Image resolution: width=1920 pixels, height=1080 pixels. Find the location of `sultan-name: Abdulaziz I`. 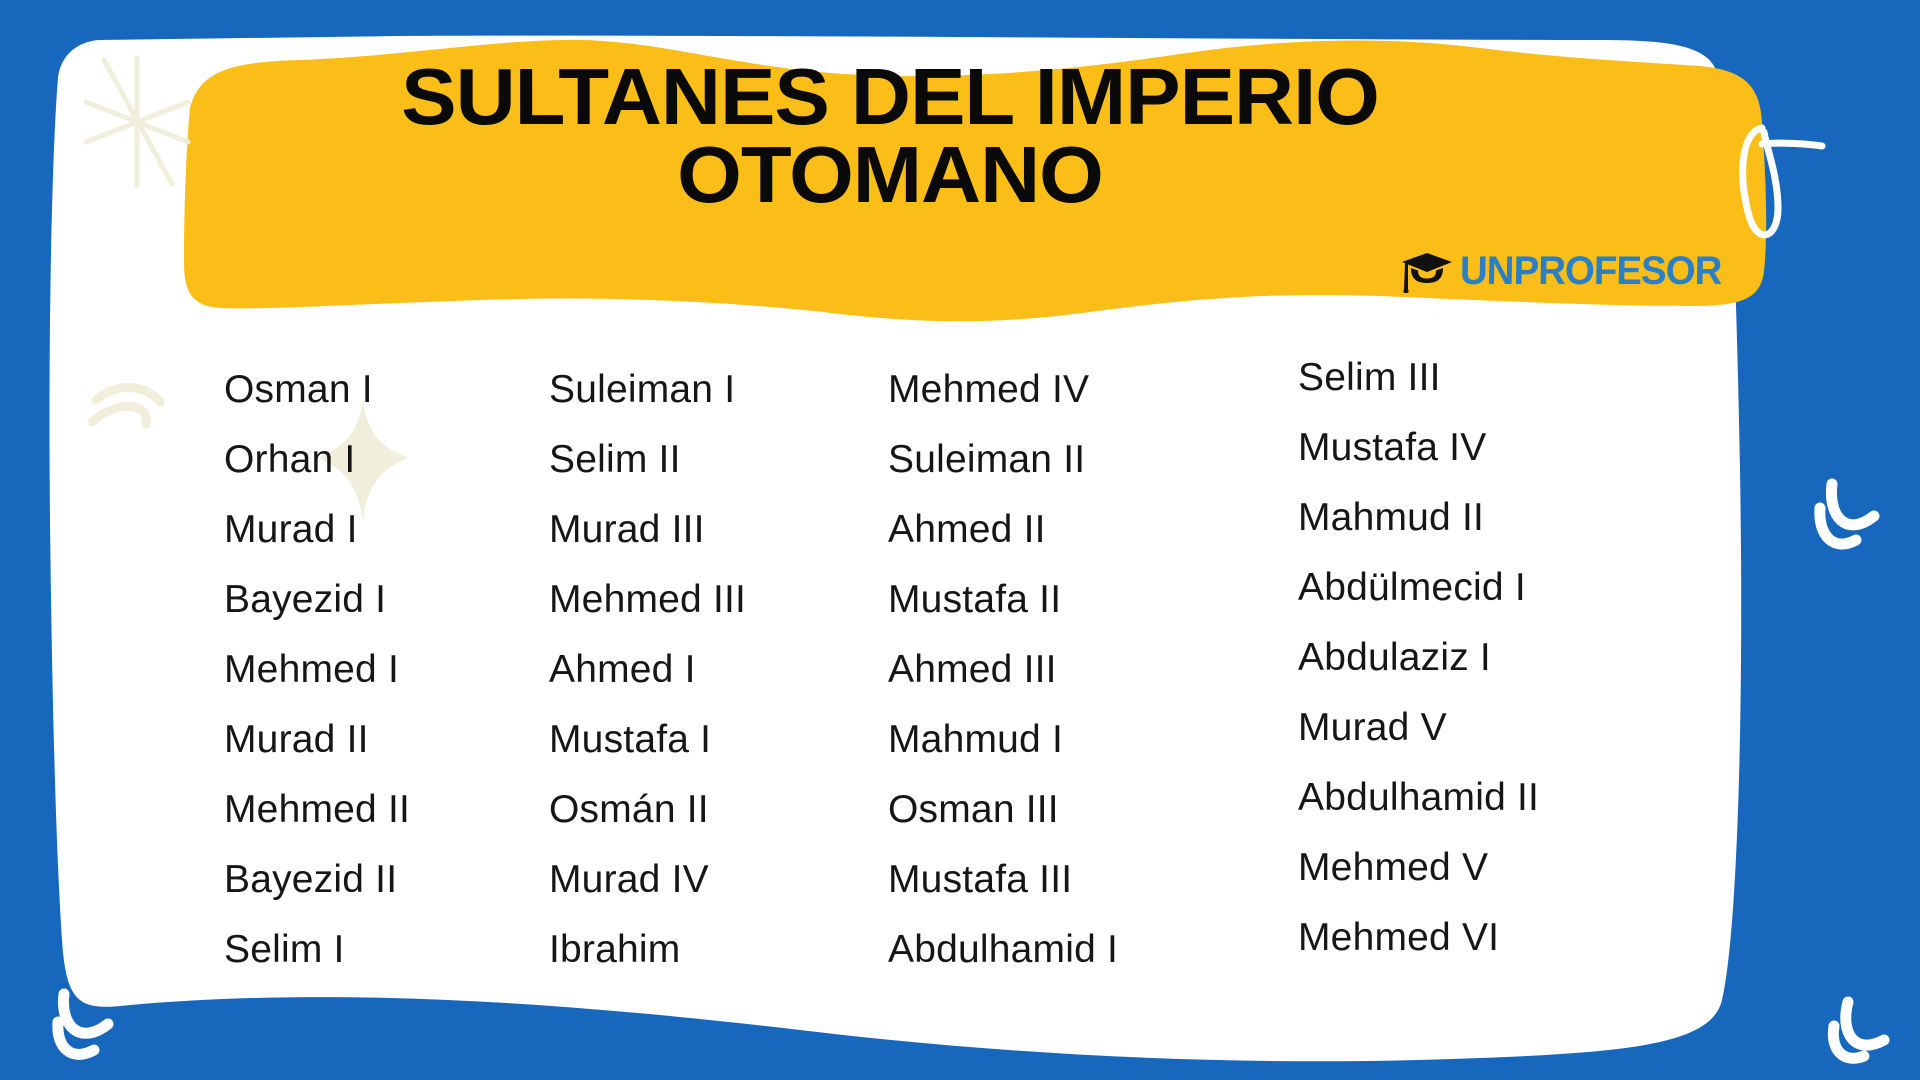

sultan-name: Abdulaziz I is located at coordinates (1394, 657).